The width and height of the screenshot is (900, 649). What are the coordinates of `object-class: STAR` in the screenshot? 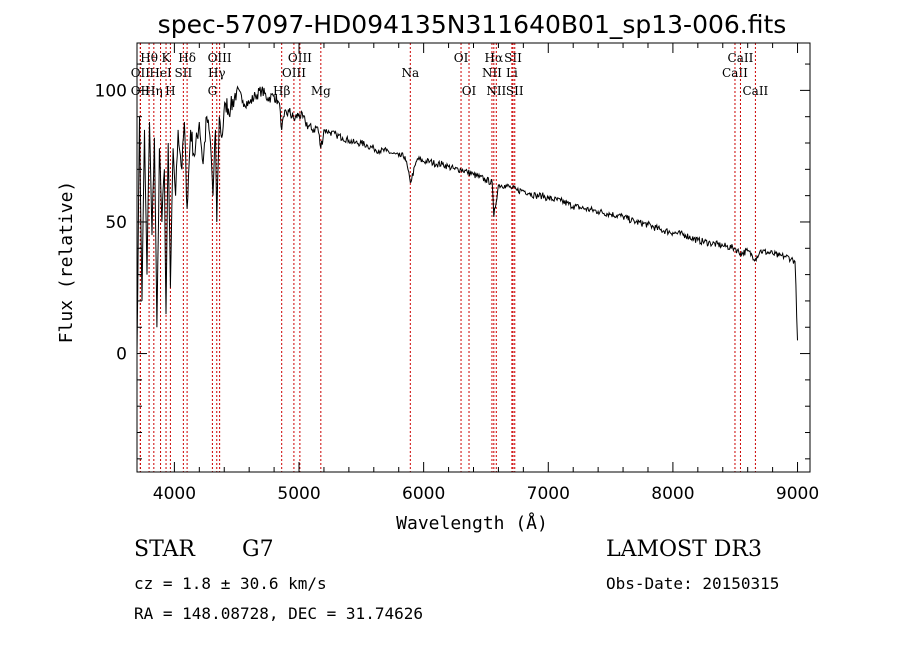 It's located at (164, 549).